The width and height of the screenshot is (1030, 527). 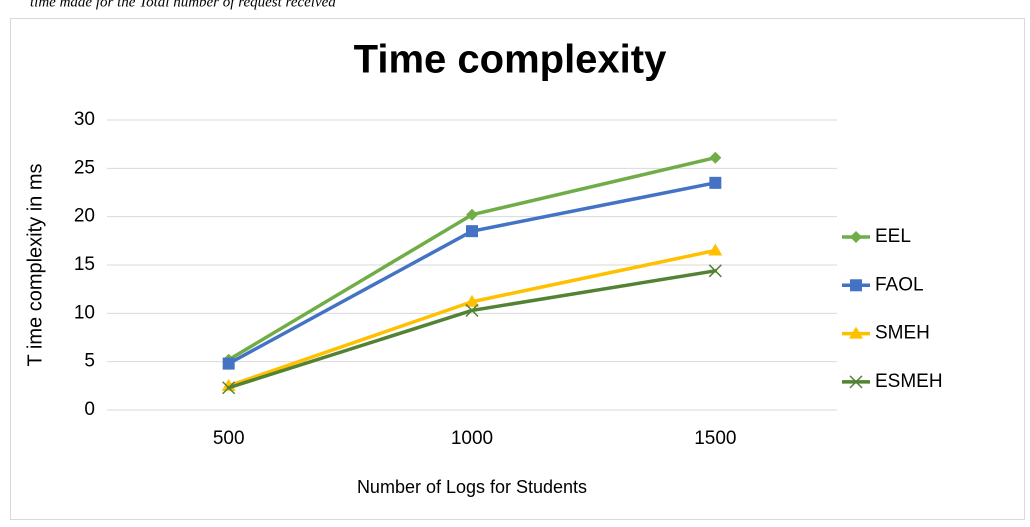 What do you see at coordinates (229, 438) in the screenshot?
I see `x-tick-label: 500` at bounding box center [229, 438].